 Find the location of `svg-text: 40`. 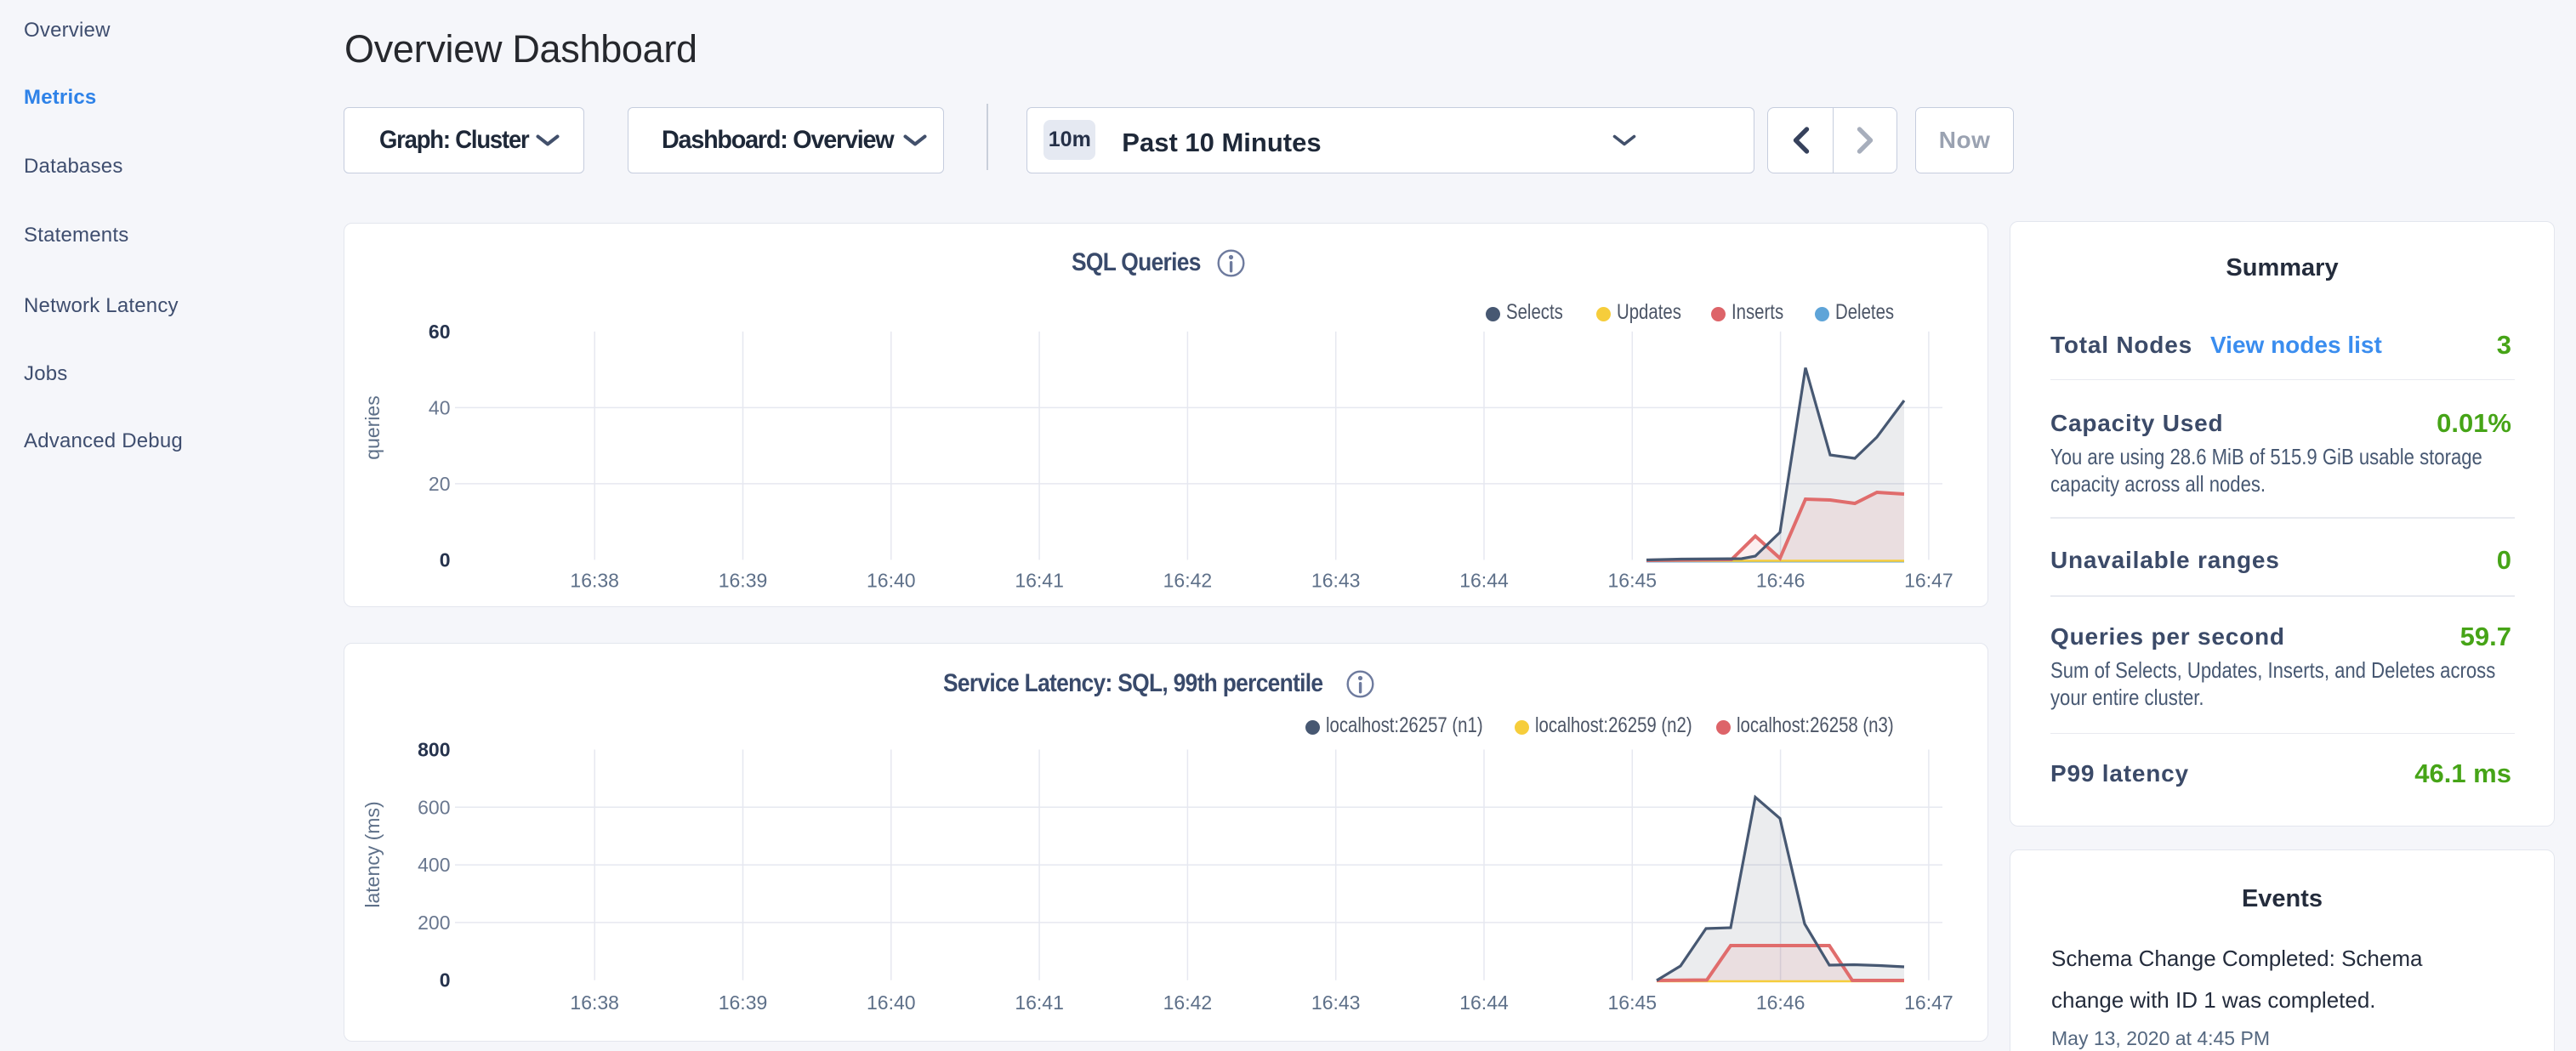

svg-text: 40 is located at coordinates (440, 407).